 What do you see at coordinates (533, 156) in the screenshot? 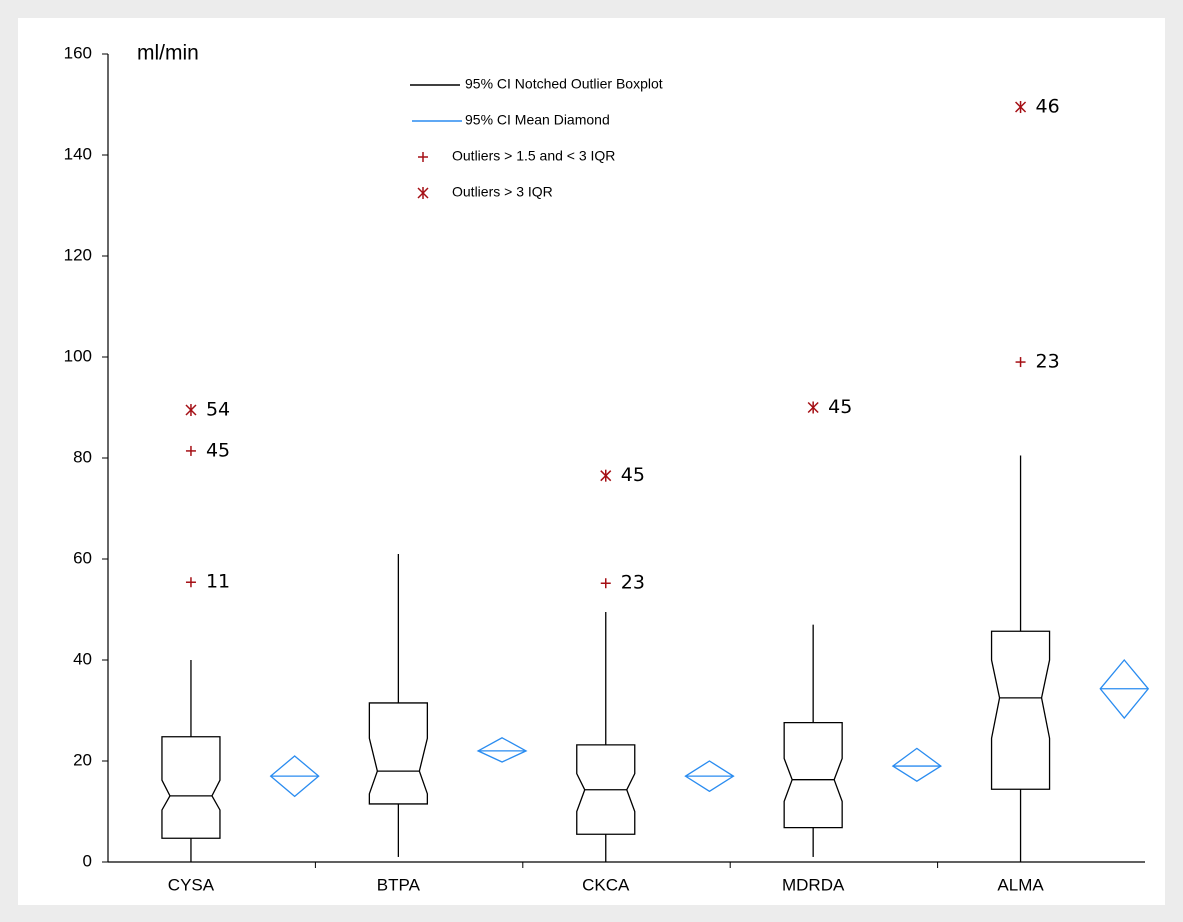
I see `legend-label: Outliers > 1.5 and < 3 IQR` at bounding box center [533, 156].